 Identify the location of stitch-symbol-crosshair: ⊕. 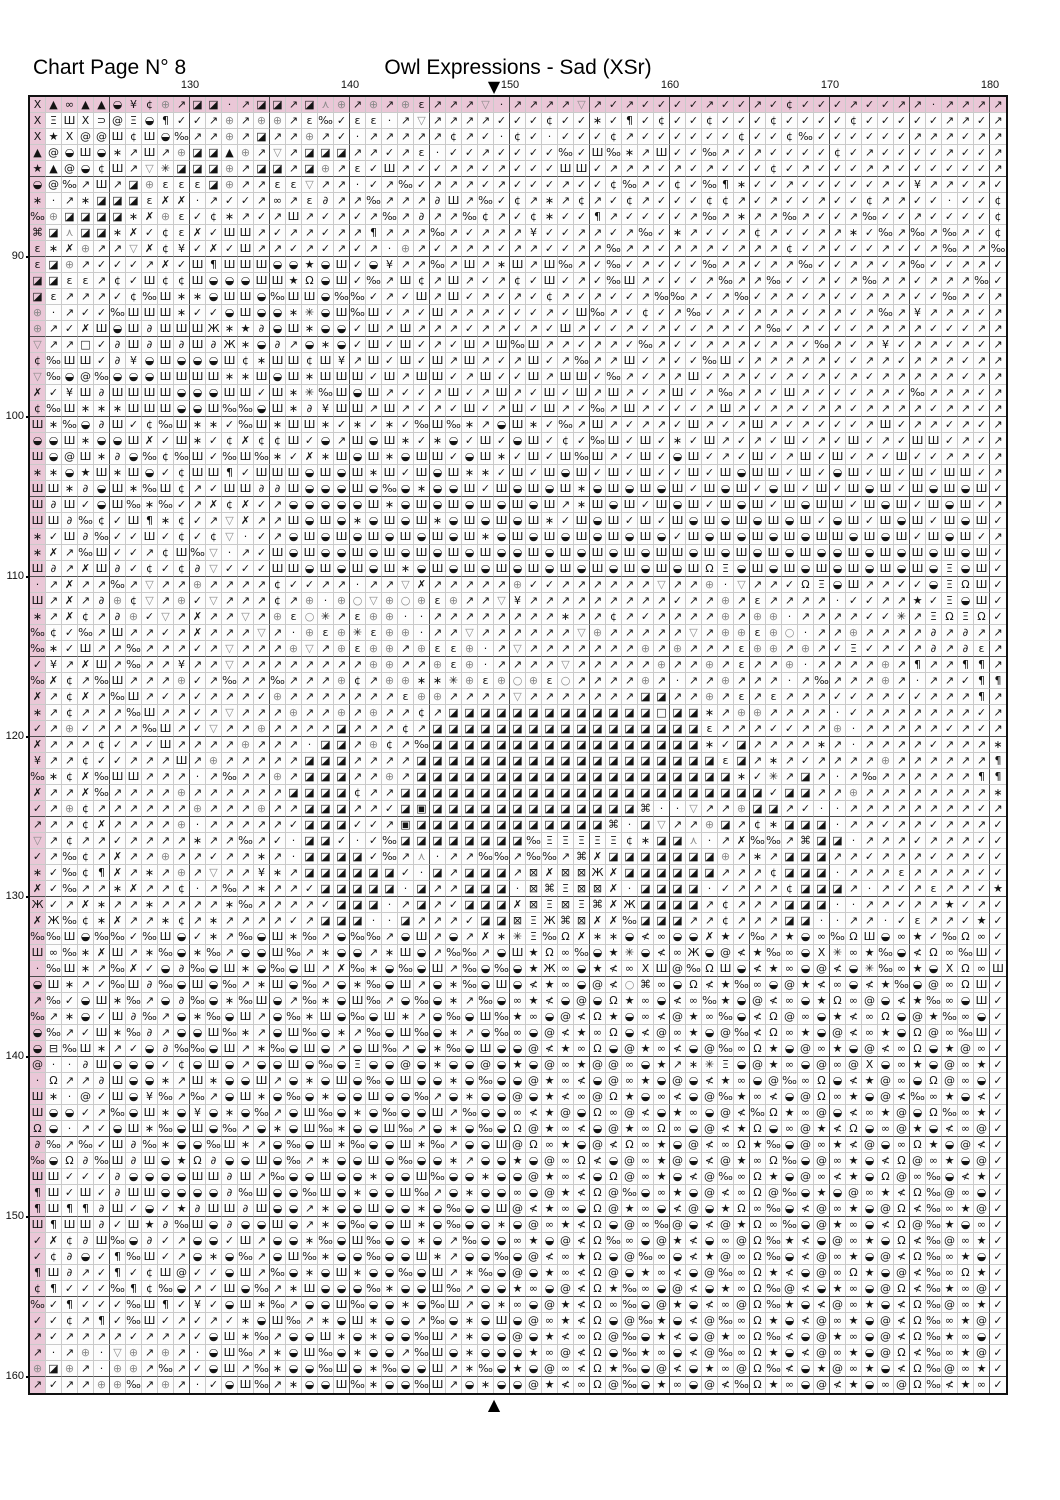
(166, 1353).